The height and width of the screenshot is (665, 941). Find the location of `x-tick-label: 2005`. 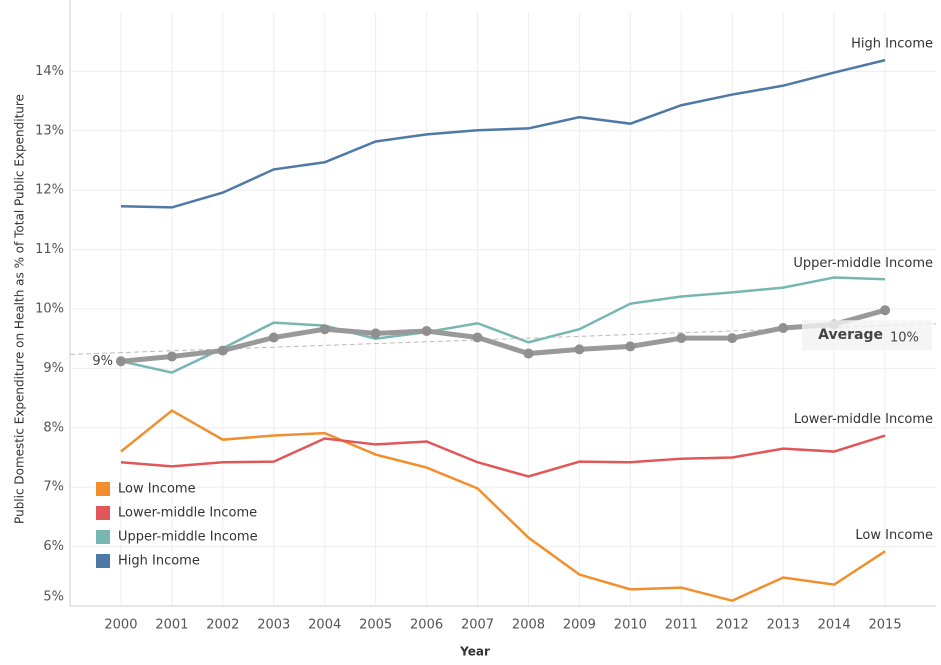

x-tick-label: 2005 is located at coordinates (375, 625).